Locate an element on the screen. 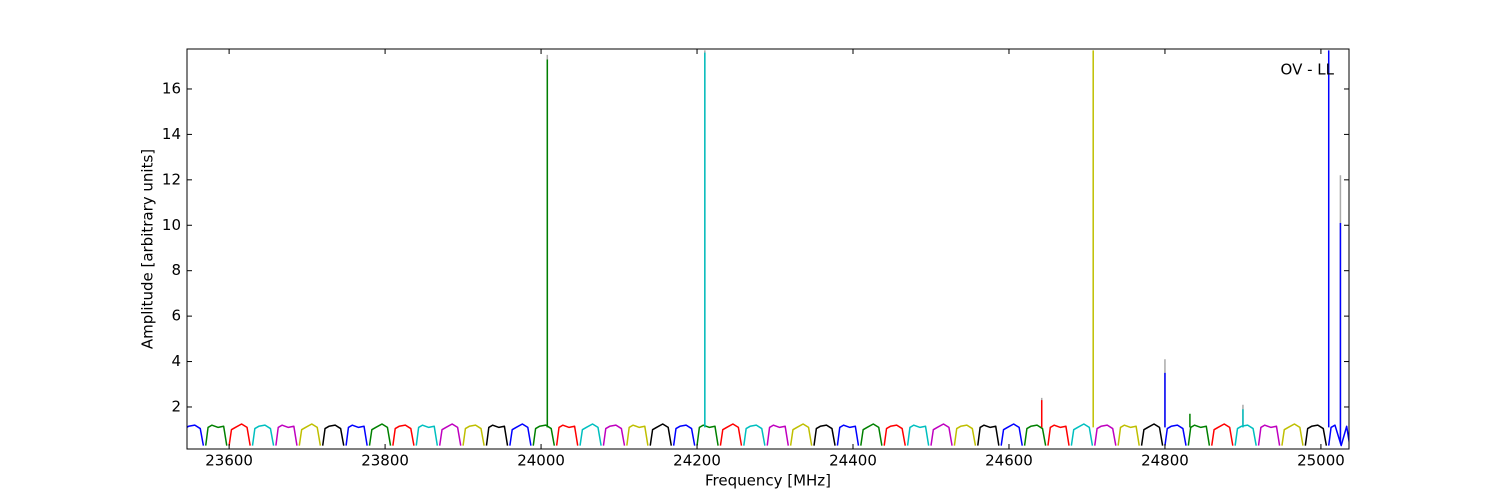 The width and height of the screenshot is (1500, 500). y-tick-label: 10 is located at coordinates (171, 225).